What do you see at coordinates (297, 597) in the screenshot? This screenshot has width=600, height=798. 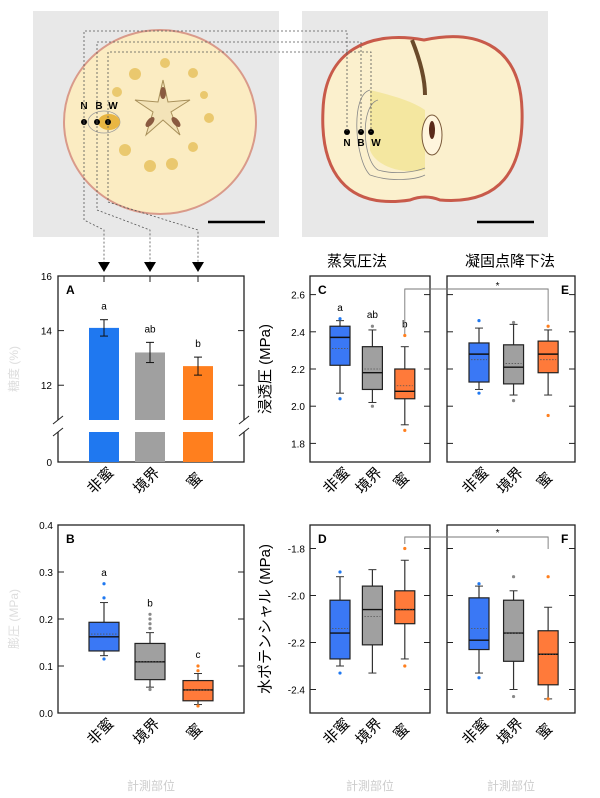 I see `y-tick-label: -2.0` at bounding box center [297, 597].